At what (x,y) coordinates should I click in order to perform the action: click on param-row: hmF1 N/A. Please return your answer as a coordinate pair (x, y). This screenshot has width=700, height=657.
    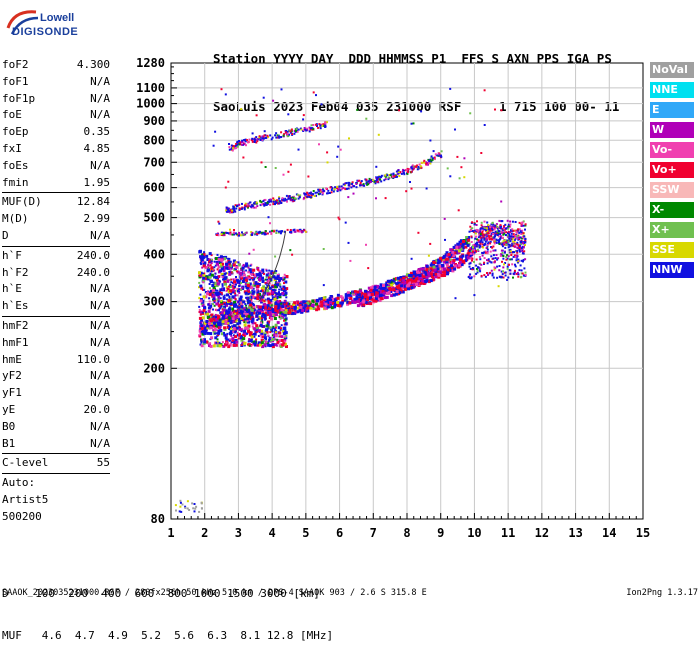
    Looking at the image, I should click on (56, 343).